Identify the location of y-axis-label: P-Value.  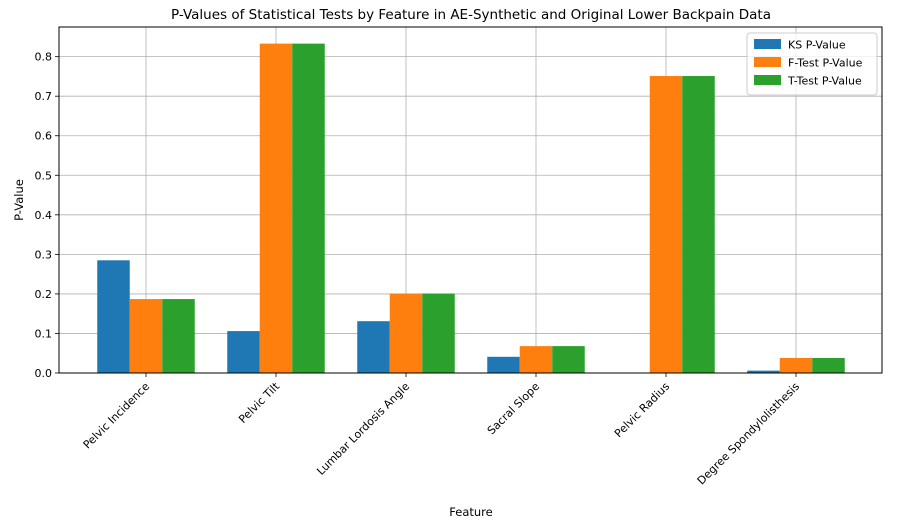
(19, 200).